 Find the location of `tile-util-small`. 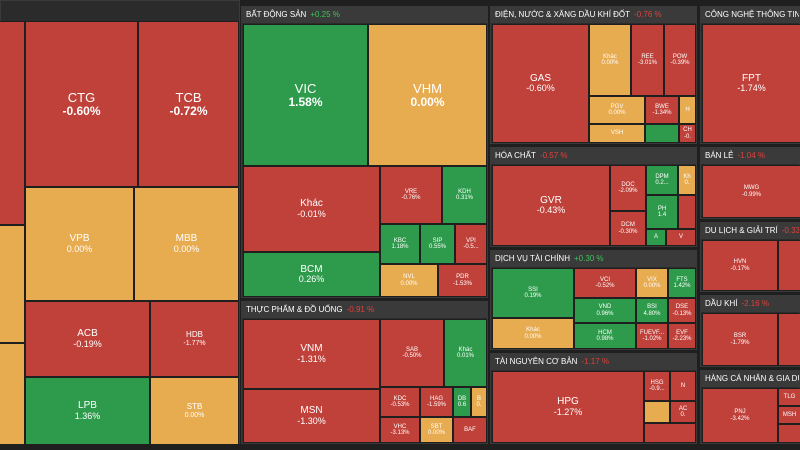

tile-util-small is located at coordinates (662, 133).